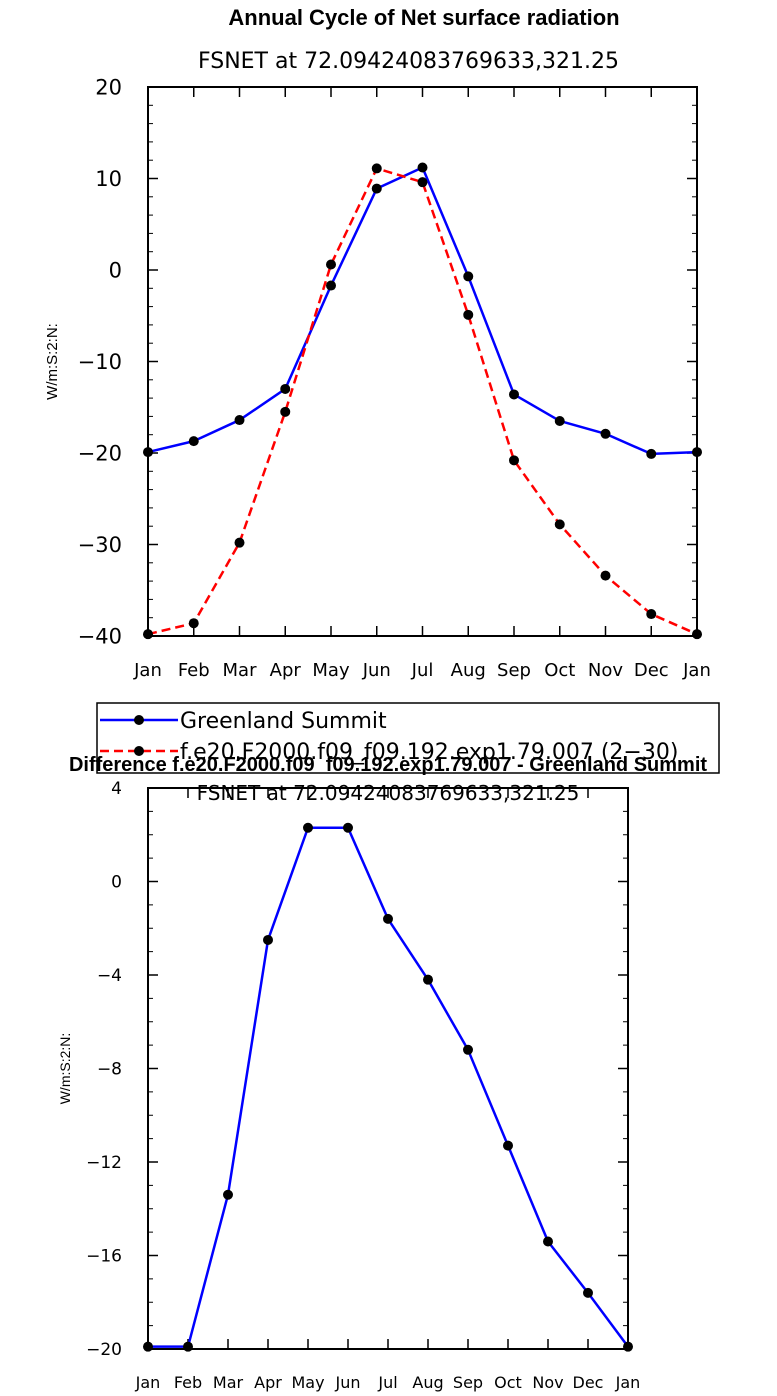 This screenshot has height=1396, width=777. Describe the element at coordinates (408, 61) in the screenshot. I see `chart-subtitle: FSNET at 72.09424083769633,321.25` at that location.